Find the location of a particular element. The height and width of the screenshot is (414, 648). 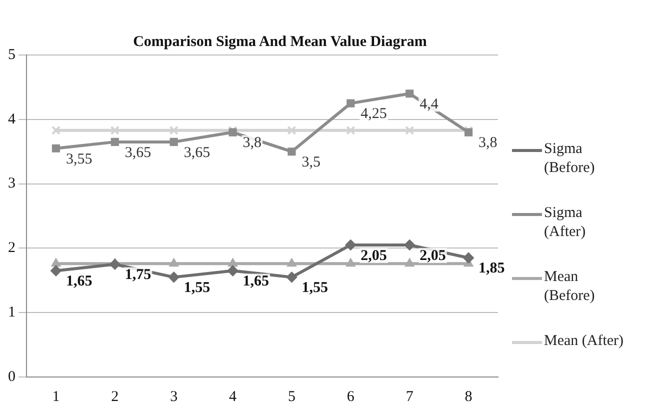

x-tick-label: 3 is located at coordinates (174, 396).